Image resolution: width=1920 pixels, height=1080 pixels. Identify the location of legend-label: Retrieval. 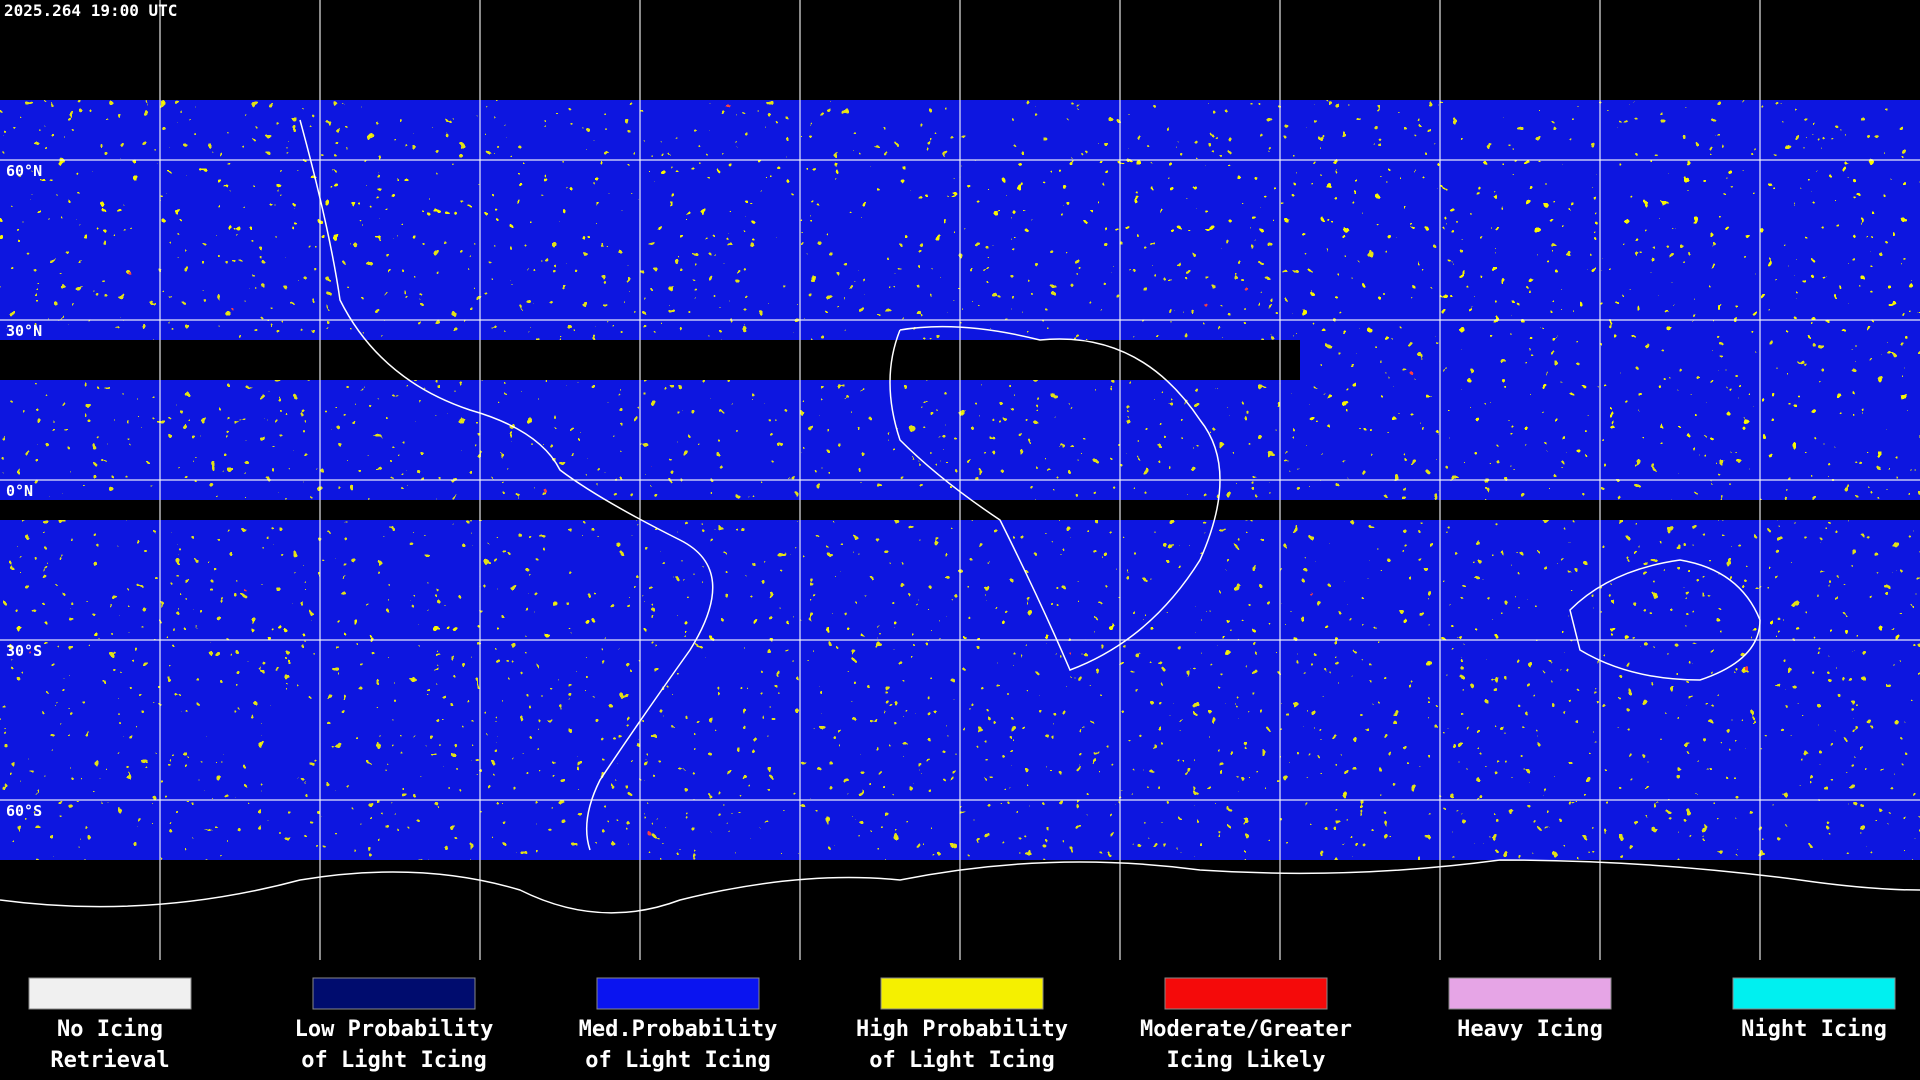
(109, 1060).